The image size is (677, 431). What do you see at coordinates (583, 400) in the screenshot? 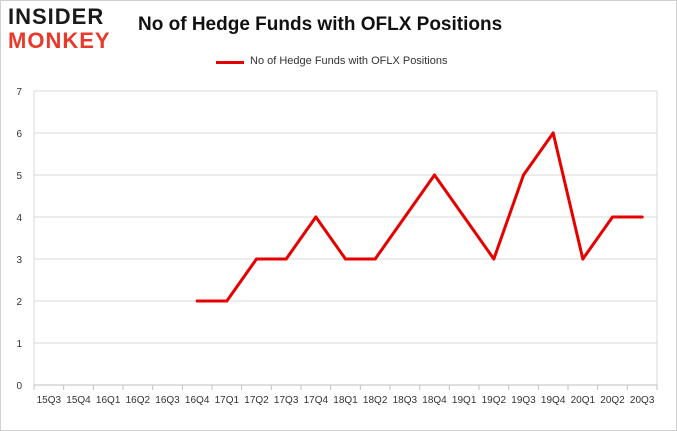
I see `x-tick-label: 20Q1` at bounding box center [583, 400].